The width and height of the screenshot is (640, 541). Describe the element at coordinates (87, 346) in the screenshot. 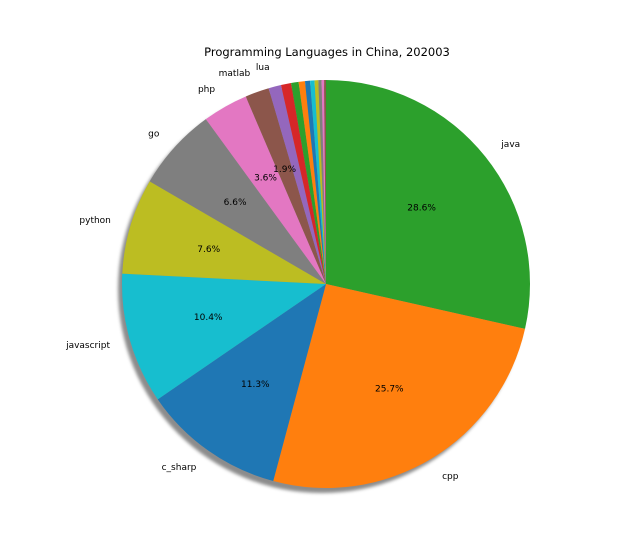

I see `slice-label-javascript: javascript` at that location.